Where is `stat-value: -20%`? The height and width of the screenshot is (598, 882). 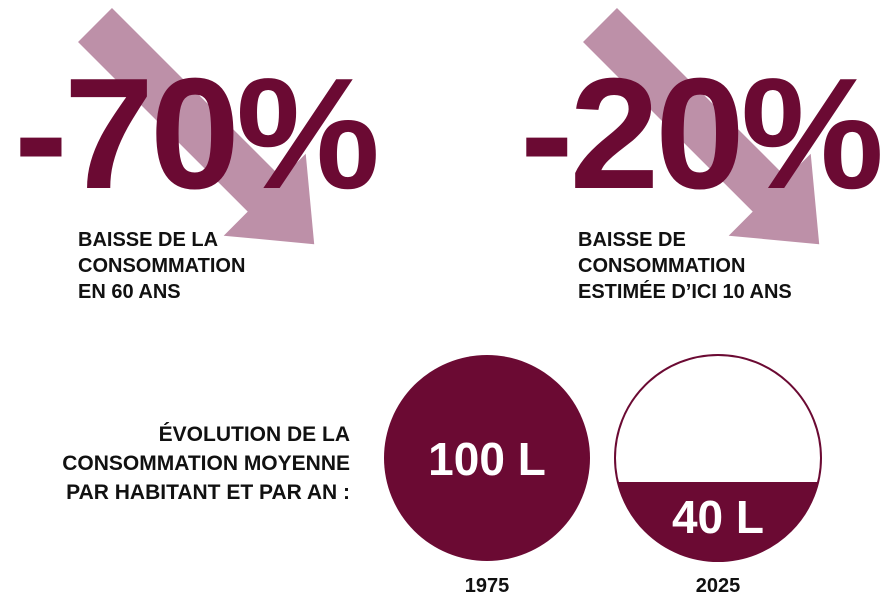 stat-value: -20% is located at coordinates (700, 134).